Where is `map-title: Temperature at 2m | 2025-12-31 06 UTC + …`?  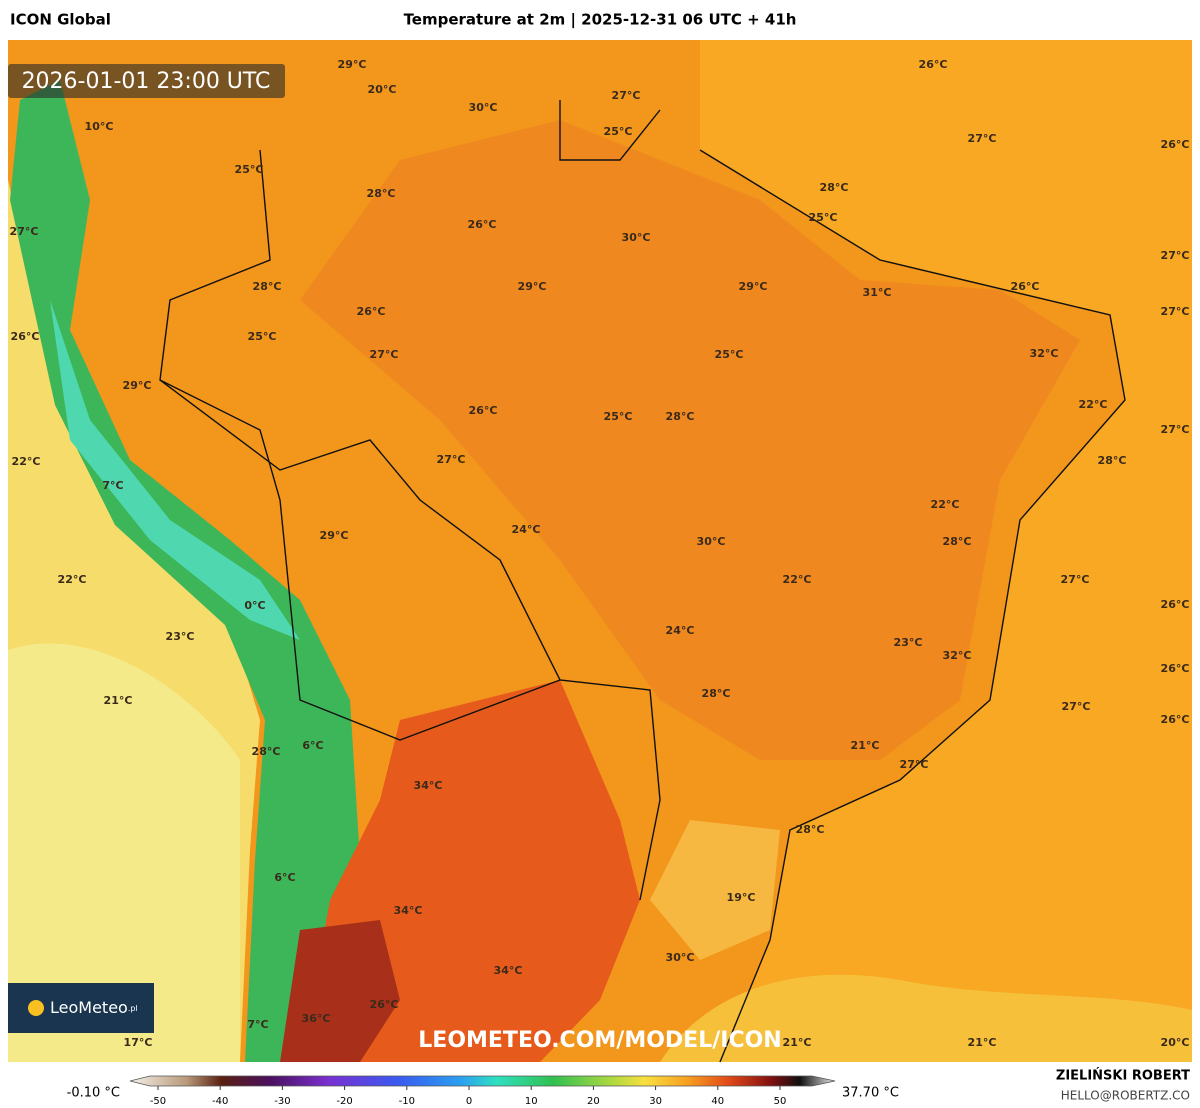
map-title: Temperature at 2m | 2025-12-31 06 UTC + … is located at coordinates (600, 20).